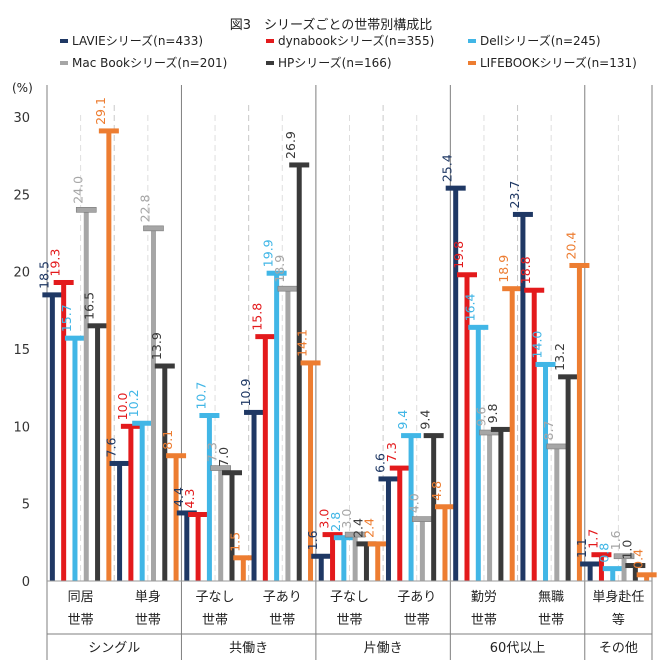 The height and width of the screenshot is (662, 662). I want to click on data-label: 7.0, so click(223, 457).